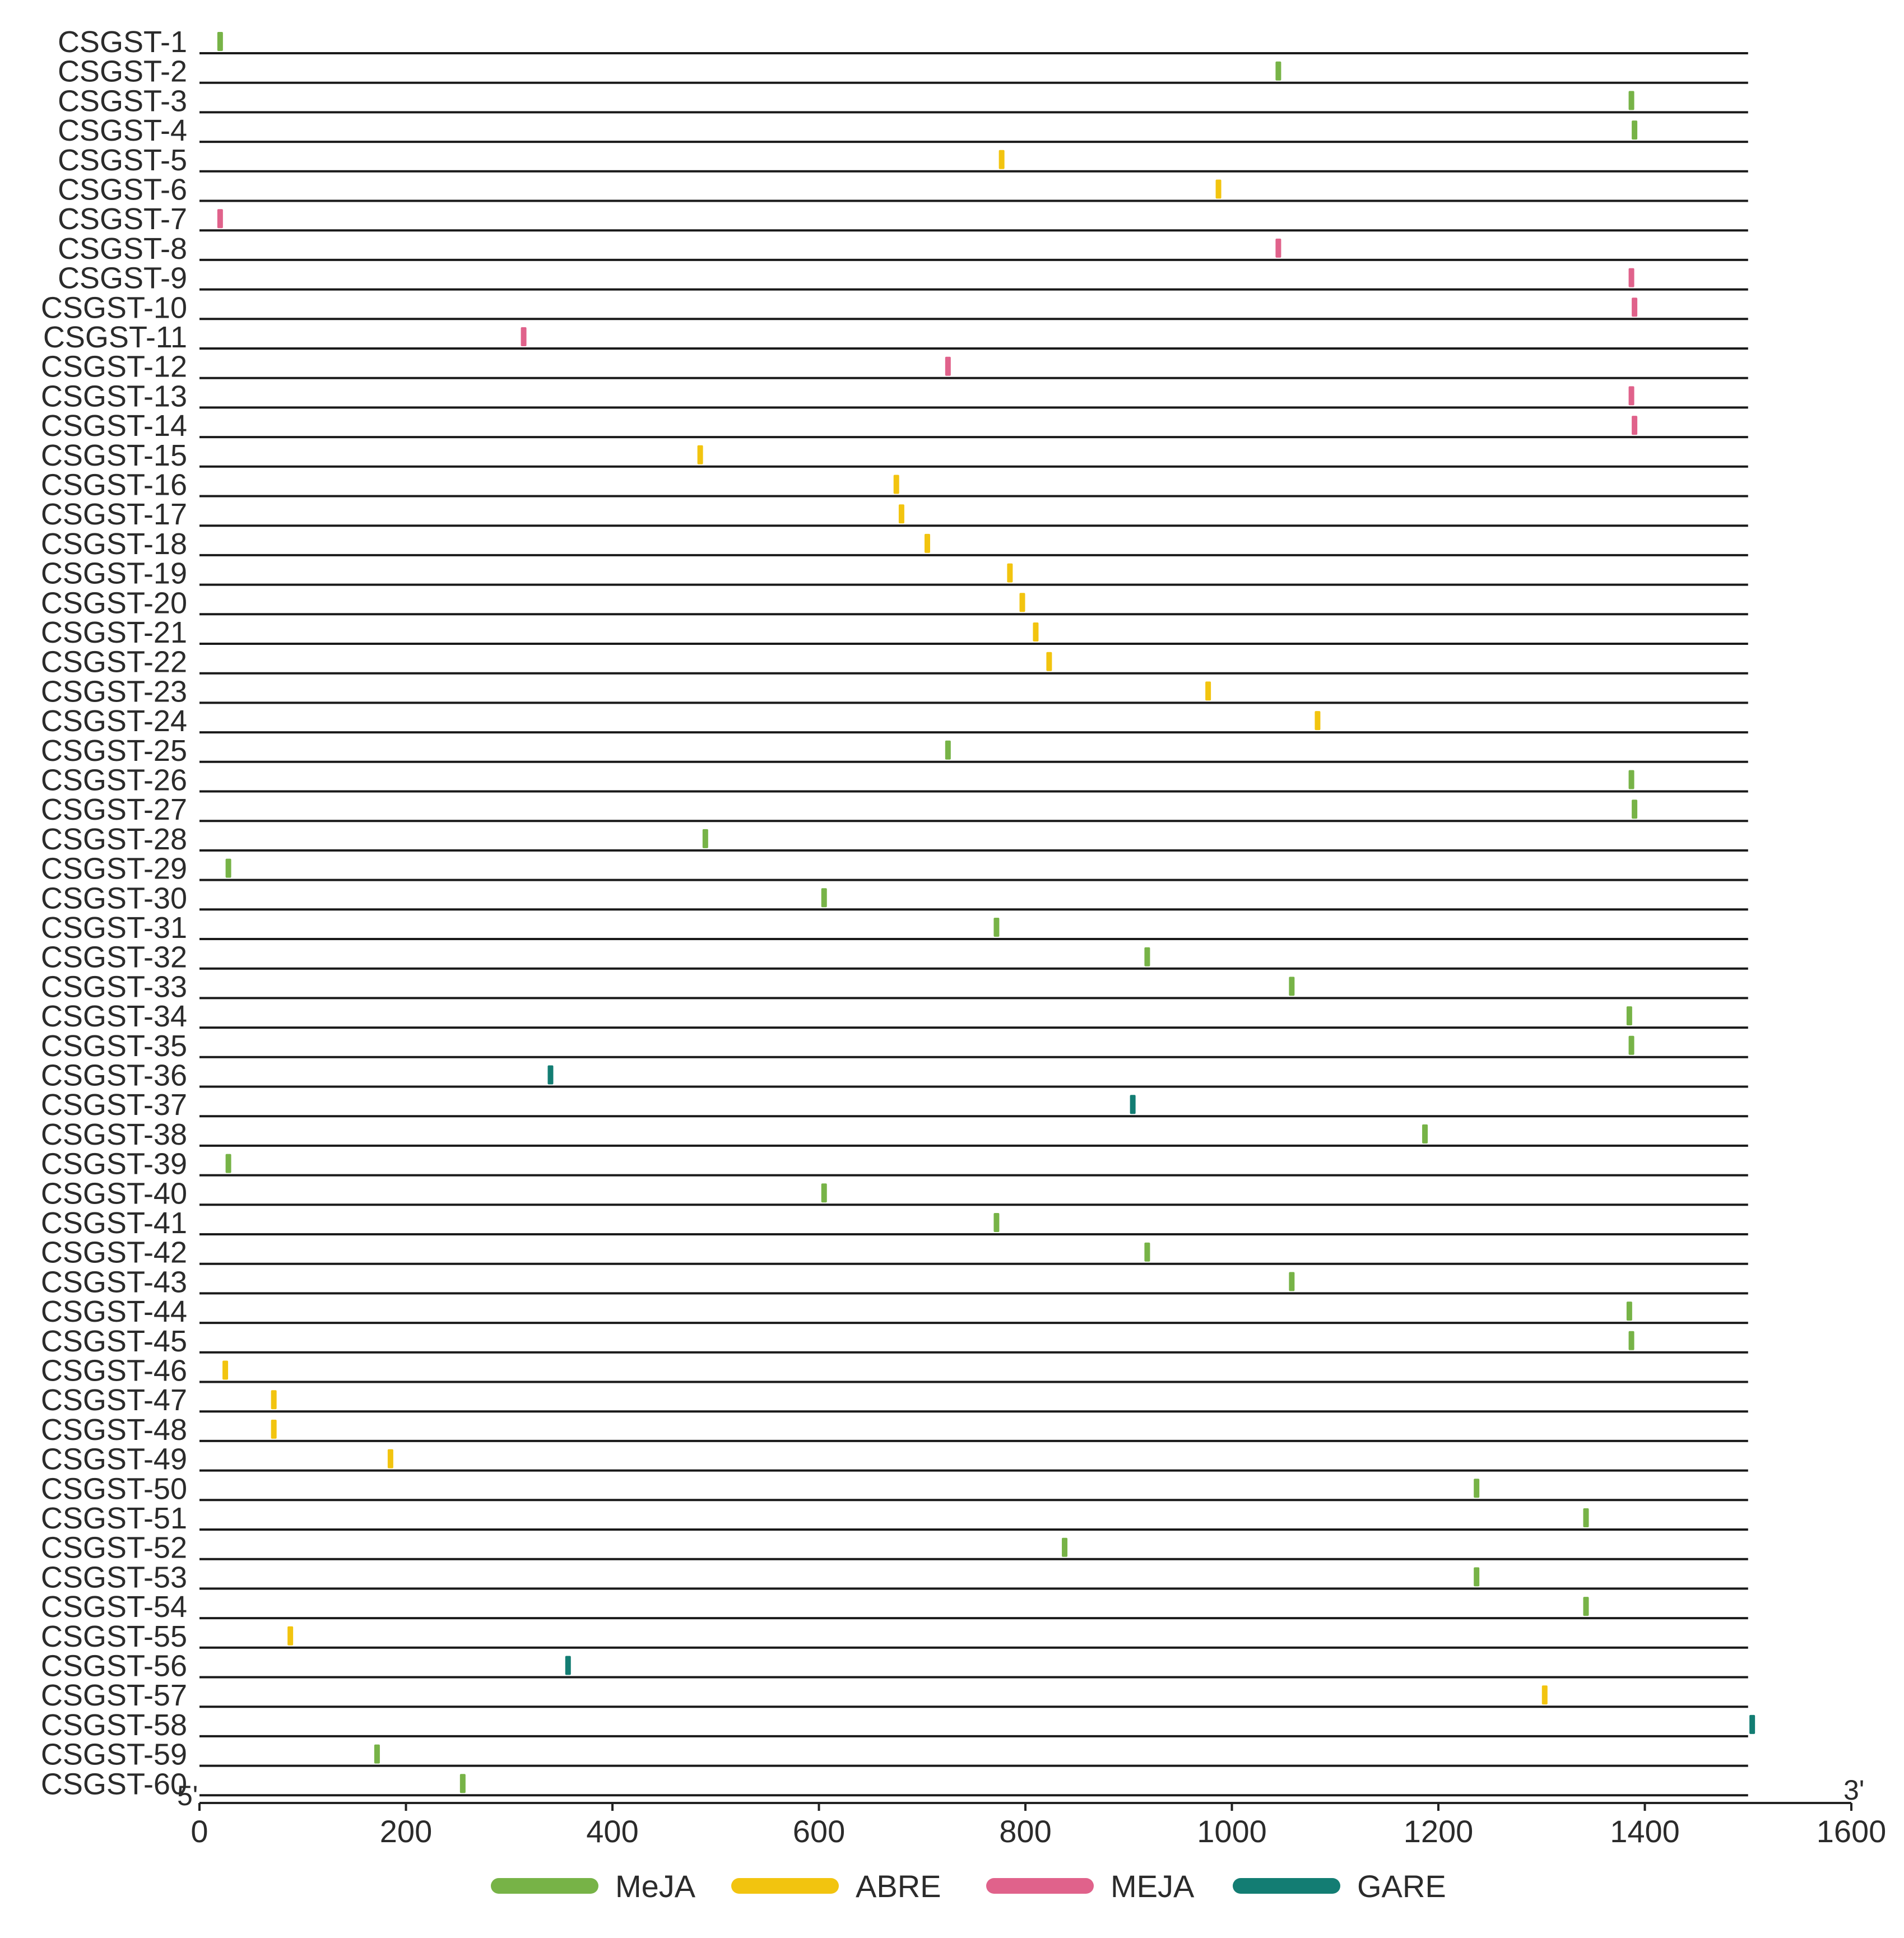 The width and height of the screenshot is (1904, 1938). I want to click on gene-row: CSGST-21, so click(894, 633).